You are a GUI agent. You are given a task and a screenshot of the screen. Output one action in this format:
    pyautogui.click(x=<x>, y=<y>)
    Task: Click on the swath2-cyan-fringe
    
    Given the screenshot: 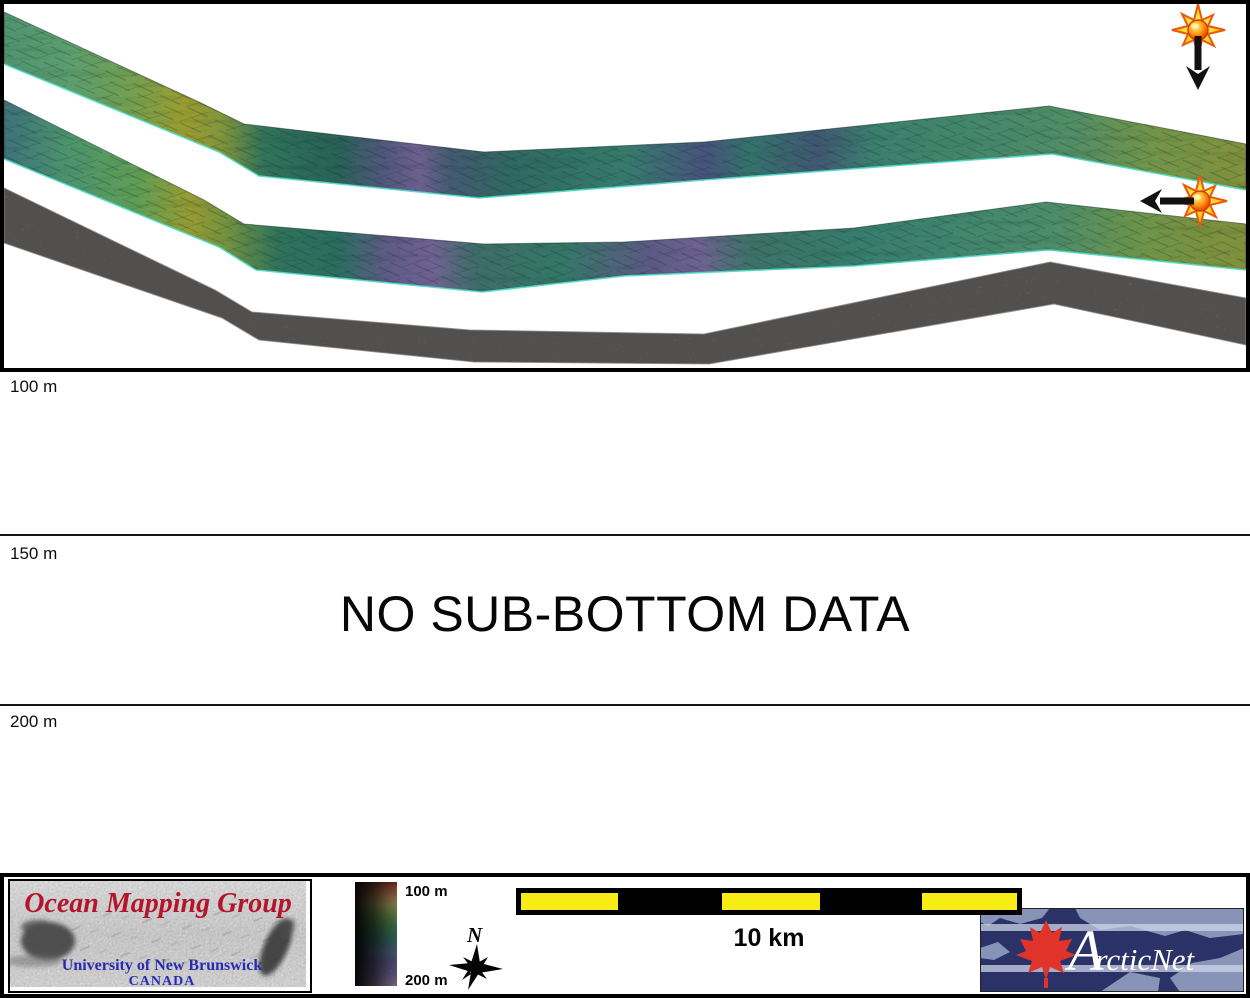 What is the action you would take?
    pyautogui.click(x=625, y=225)
    